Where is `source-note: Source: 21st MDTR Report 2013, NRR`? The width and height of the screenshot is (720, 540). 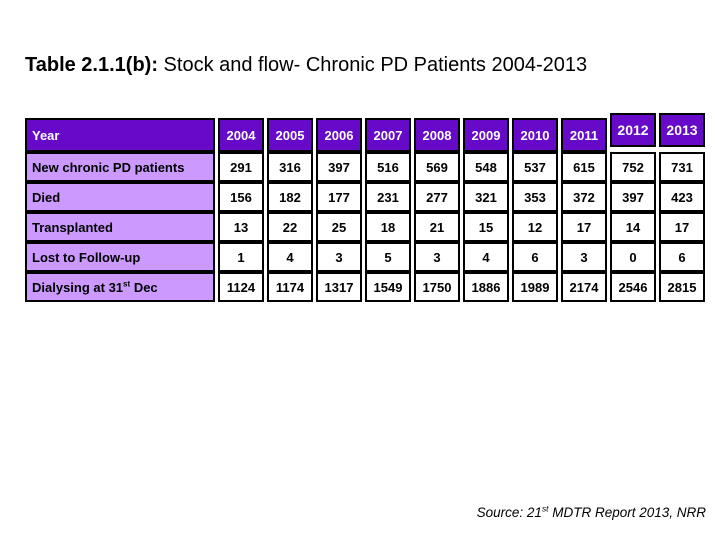 source-note: Source: 21st MDTR Report 2013, NRR is located at coordinates (591, 511).